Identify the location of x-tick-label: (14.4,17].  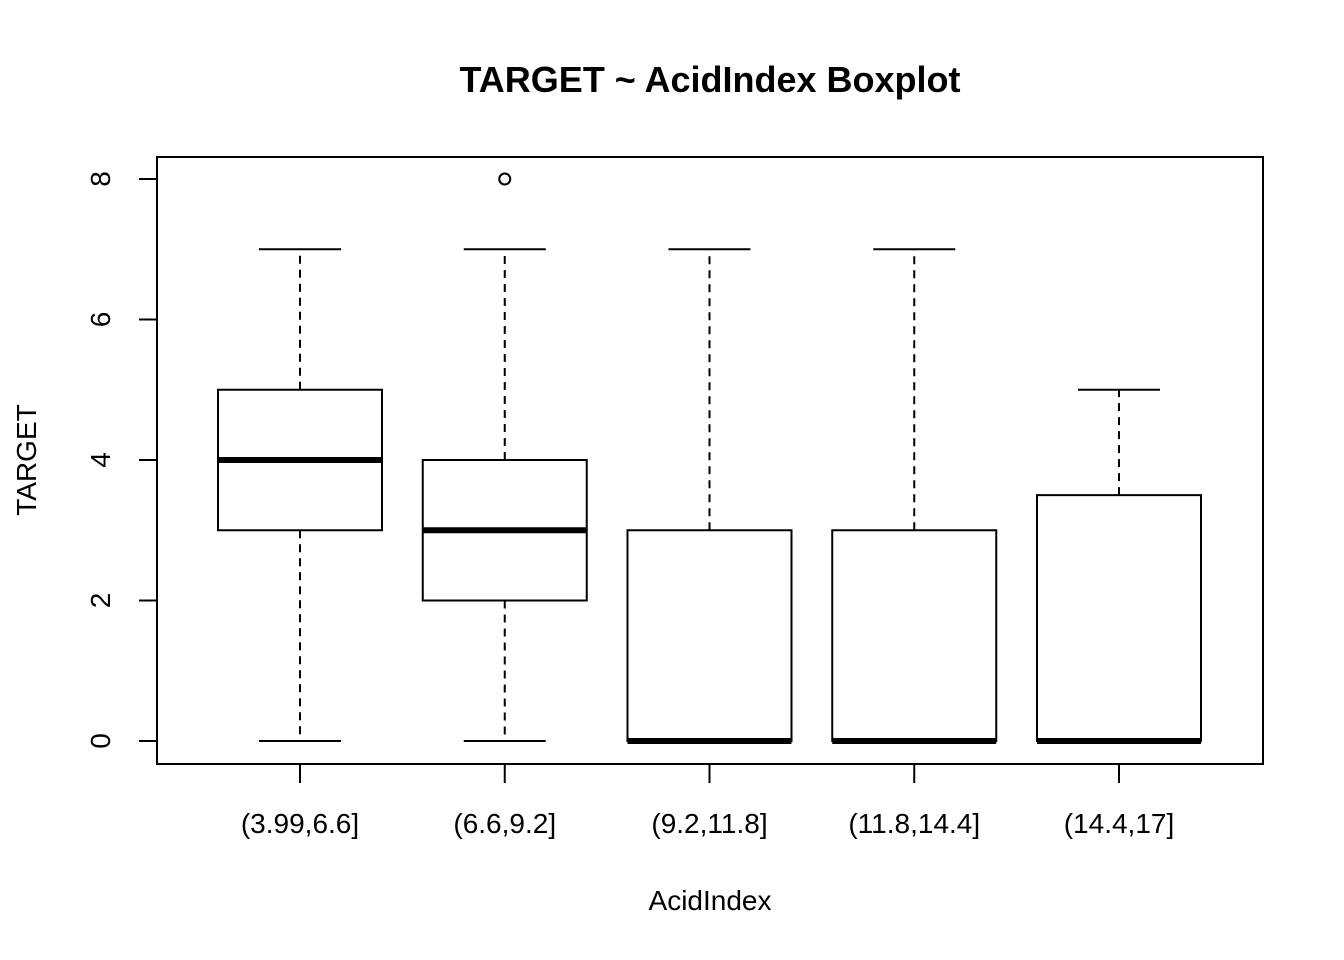
(1119, 823).